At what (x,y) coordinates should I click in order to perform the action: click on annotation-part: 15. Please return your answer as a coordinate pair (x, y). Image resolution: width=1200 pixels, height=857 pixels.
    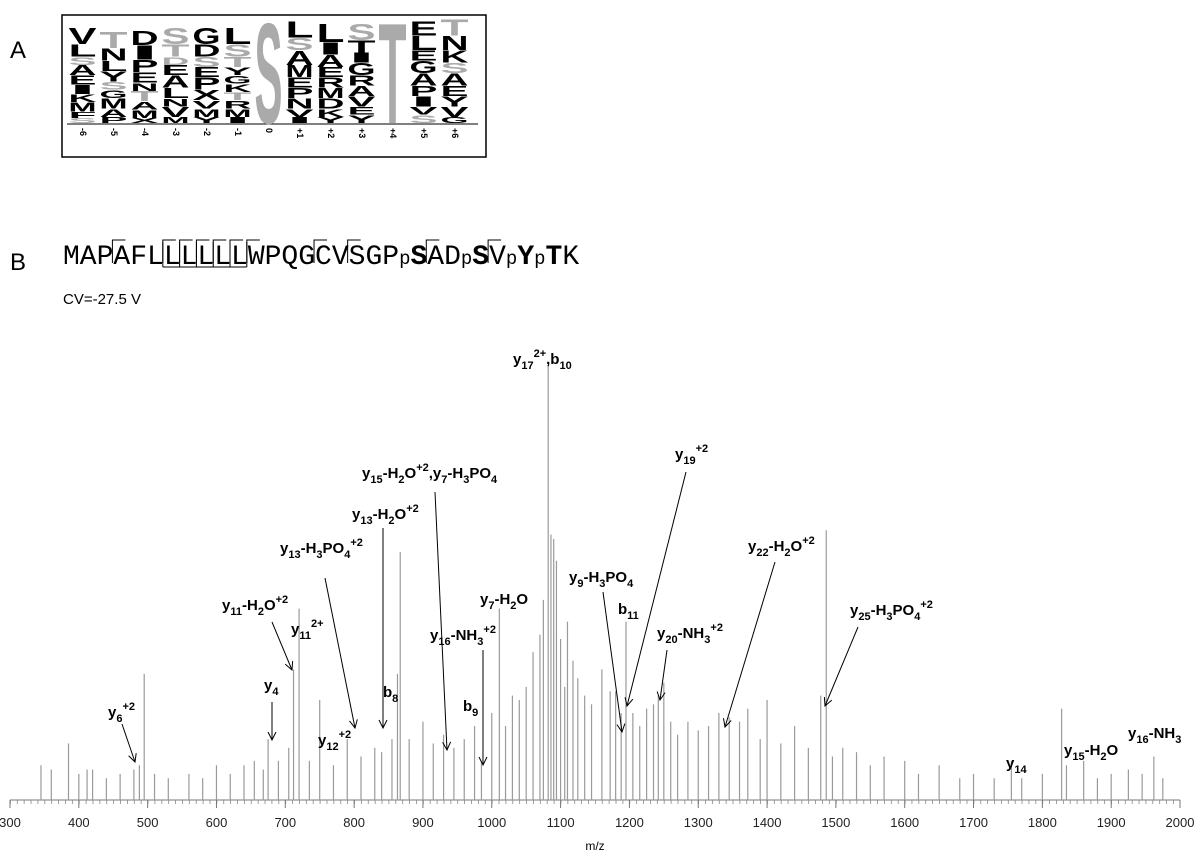
    Looking at the image, I should click on (376, 480).